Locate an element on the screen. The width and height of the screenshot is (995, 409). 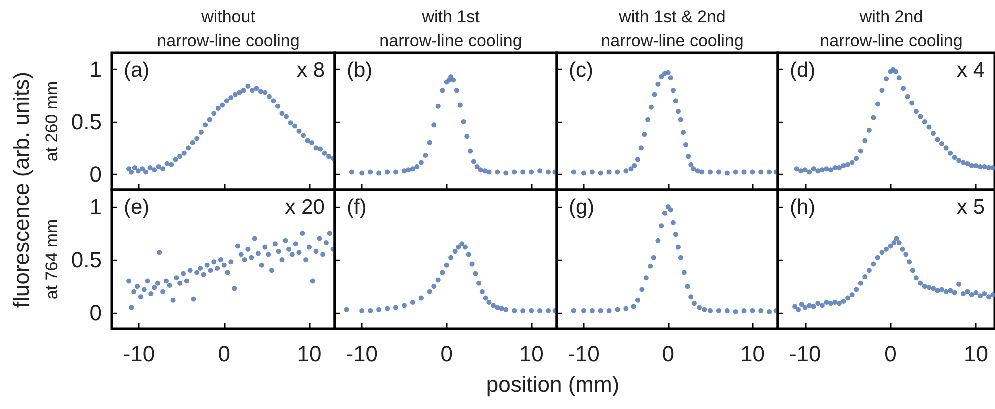
x-tick-label: 0 is located at coordinates (668, 354).